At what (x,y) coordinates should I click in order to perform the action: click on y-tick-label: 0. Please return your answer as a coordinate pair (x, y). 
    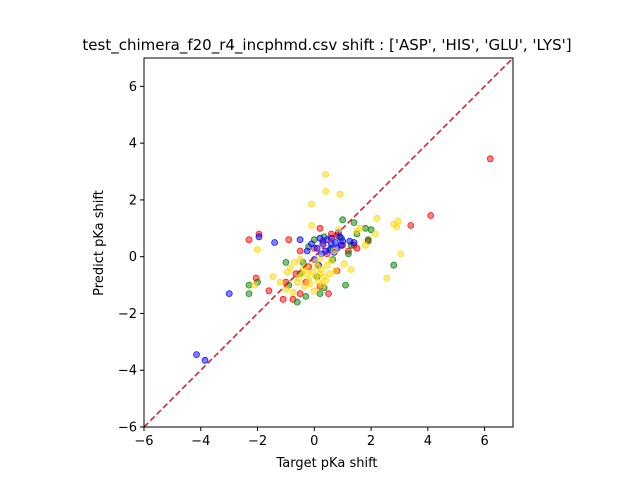
    Looking at the image, I should click on (133, 257).